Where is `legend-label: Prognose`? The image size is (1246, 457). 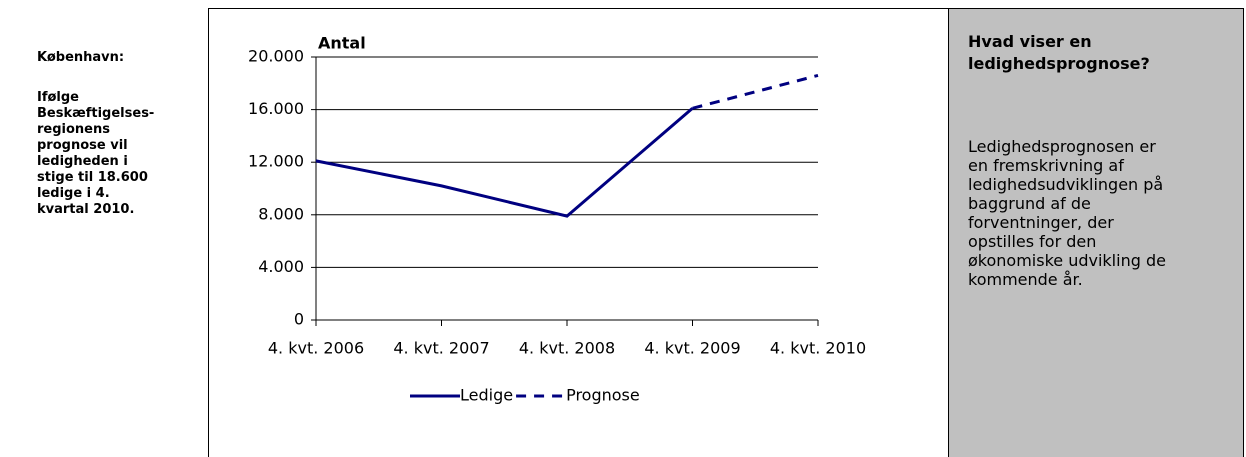 legend-label: Prognose is located at coordinates (603, 395).